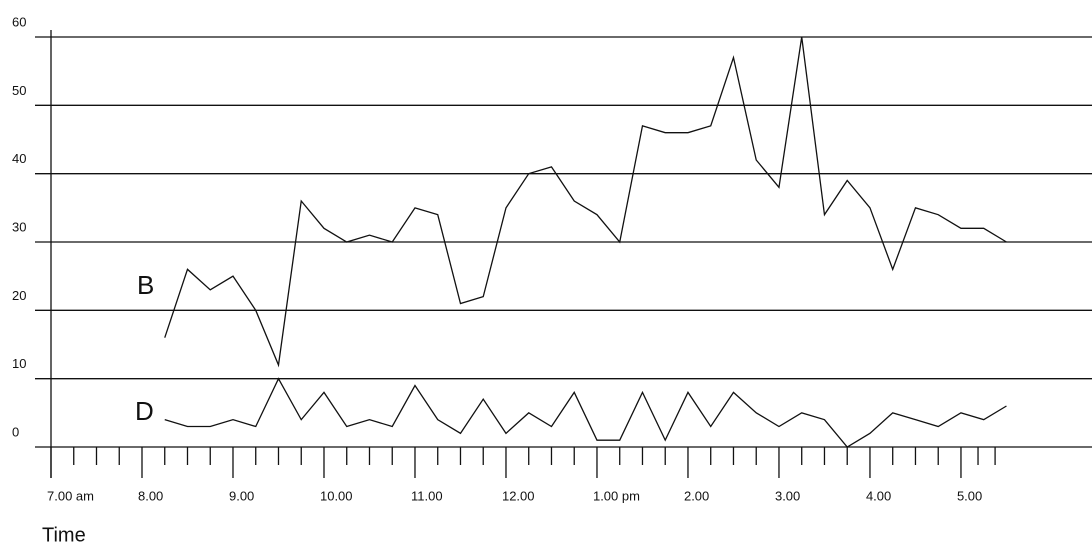  I want to click on x-tick-label: 12.00, so click(518, 495).